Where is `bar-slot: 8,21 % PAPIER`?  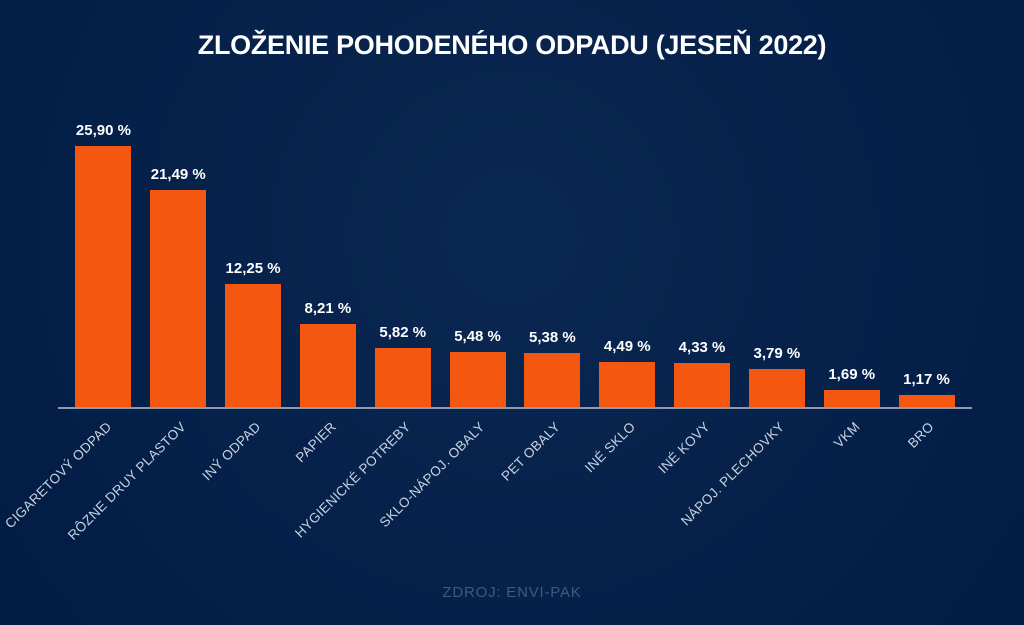 bar-slot: 8,21 % PAPIER is located at coordinates (327, 305).